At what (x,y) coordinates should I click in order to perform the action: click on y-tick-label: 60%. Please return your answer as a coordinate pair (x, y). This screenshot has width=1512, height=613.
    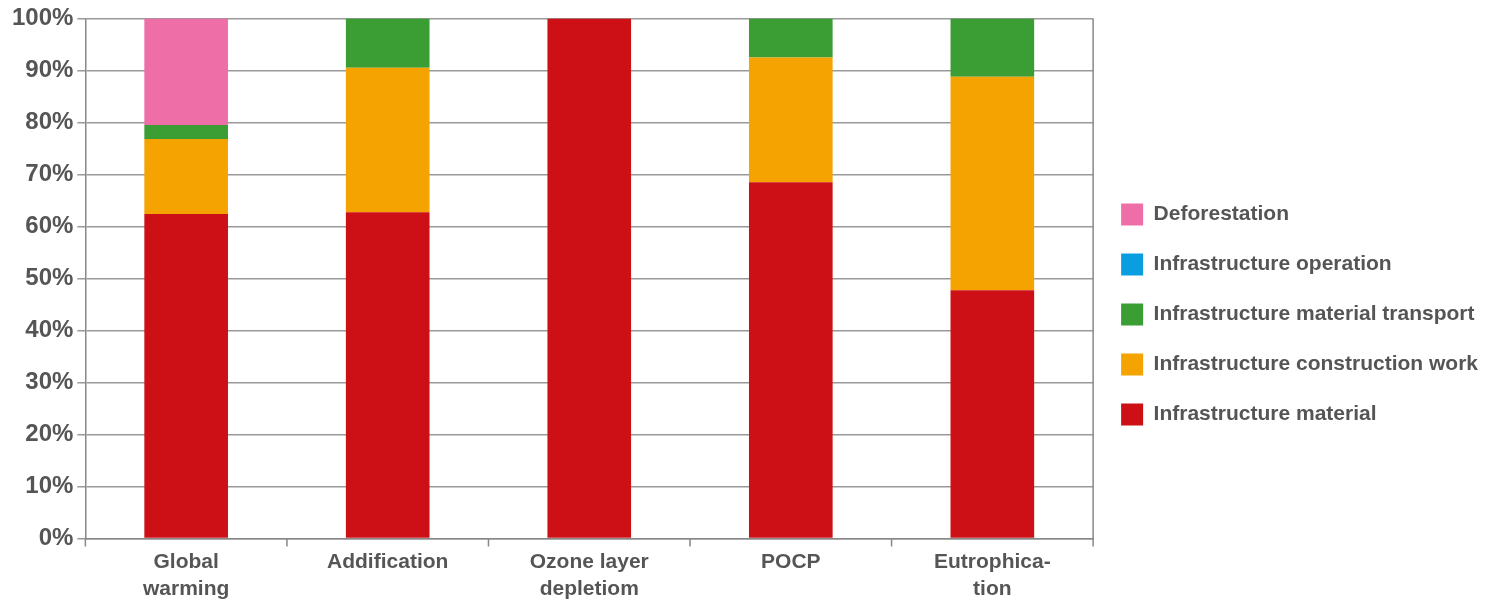
    Looking at the image, I should click on (49, 225).